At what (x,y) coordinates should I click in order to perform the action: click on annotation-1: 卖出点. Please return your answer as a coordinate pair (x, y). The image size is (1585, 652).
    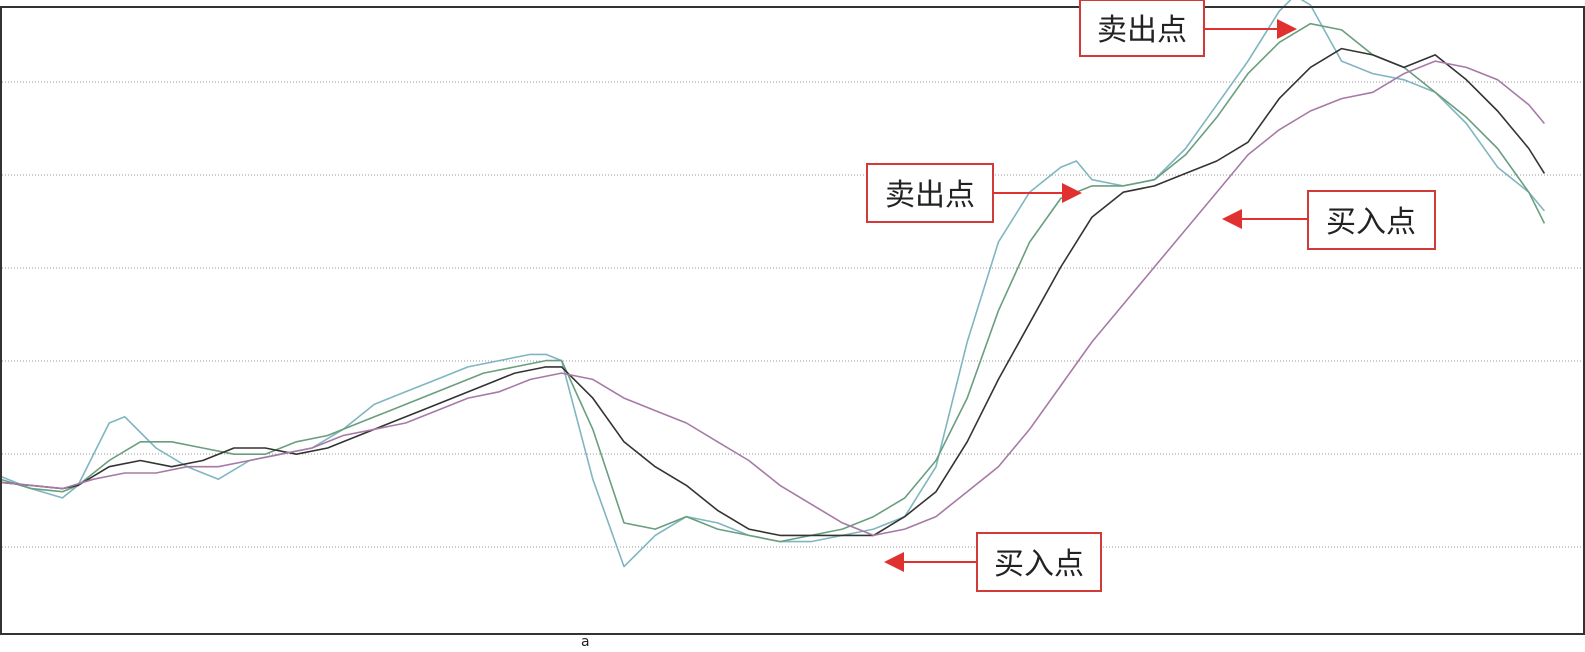
    Looking at the image, I should click on (1188, 28).